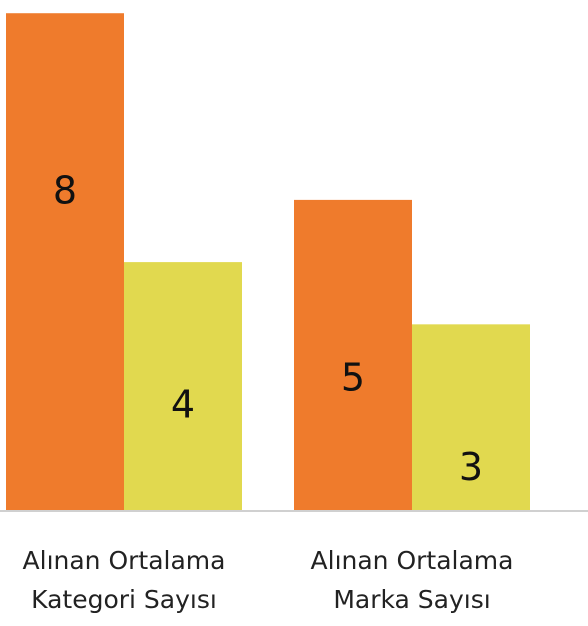 The image size is (588, 626). I want to click on bar-series1-cat2, so click(353, 355).